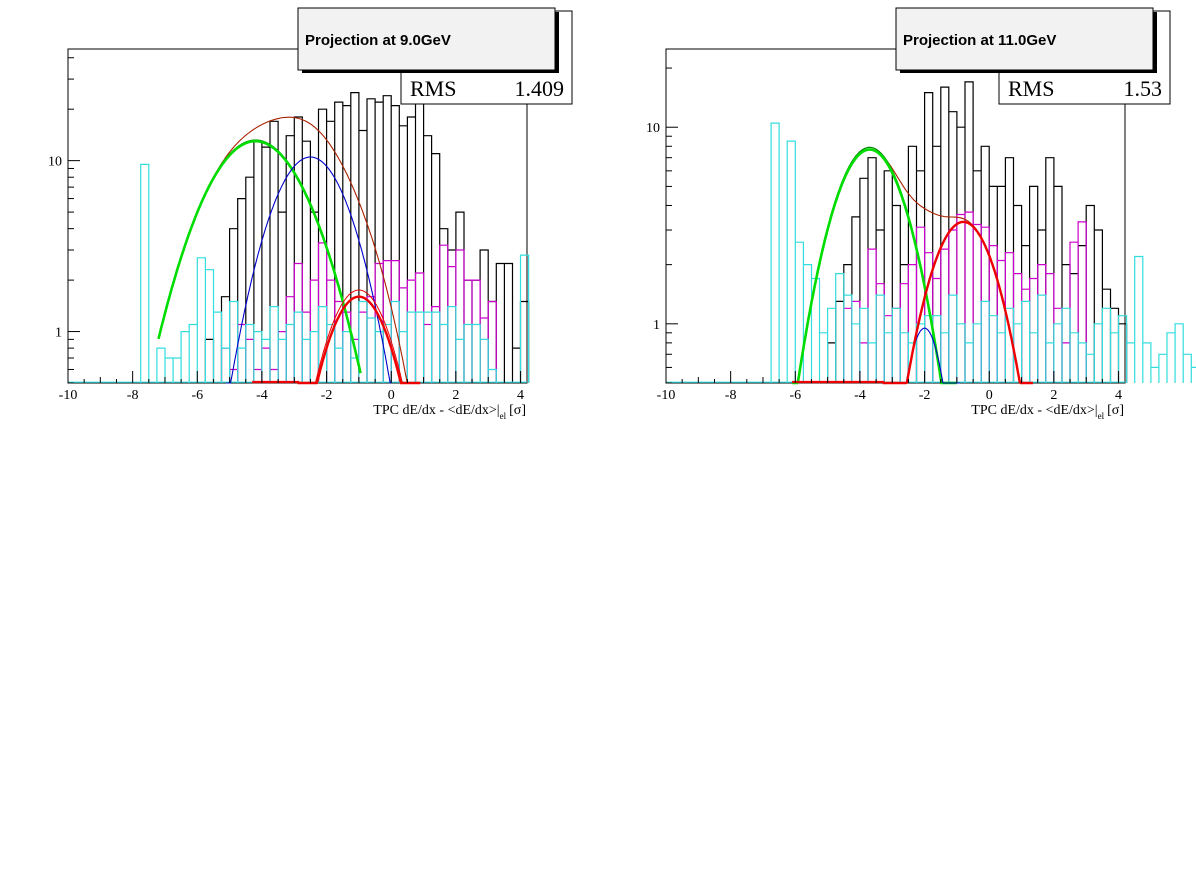 This screenshot has height=872, width=1196. I want to click on chart-title: Projection at 11.0GeV, so click(979, 40).